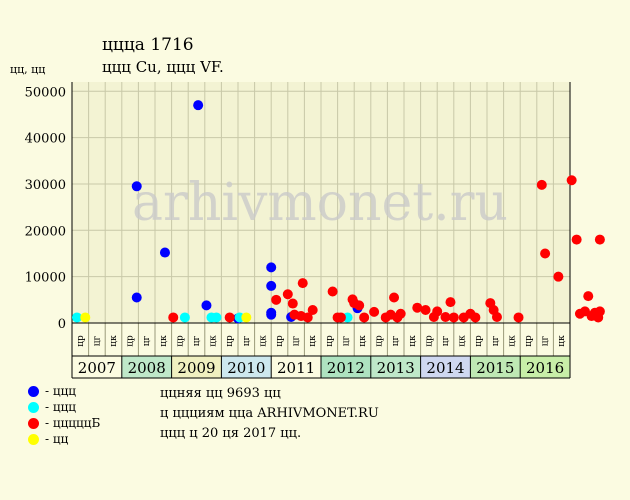  I want to click on footer-line-3: ццц ц 20 ця 2017 цц., so click(231, 433).